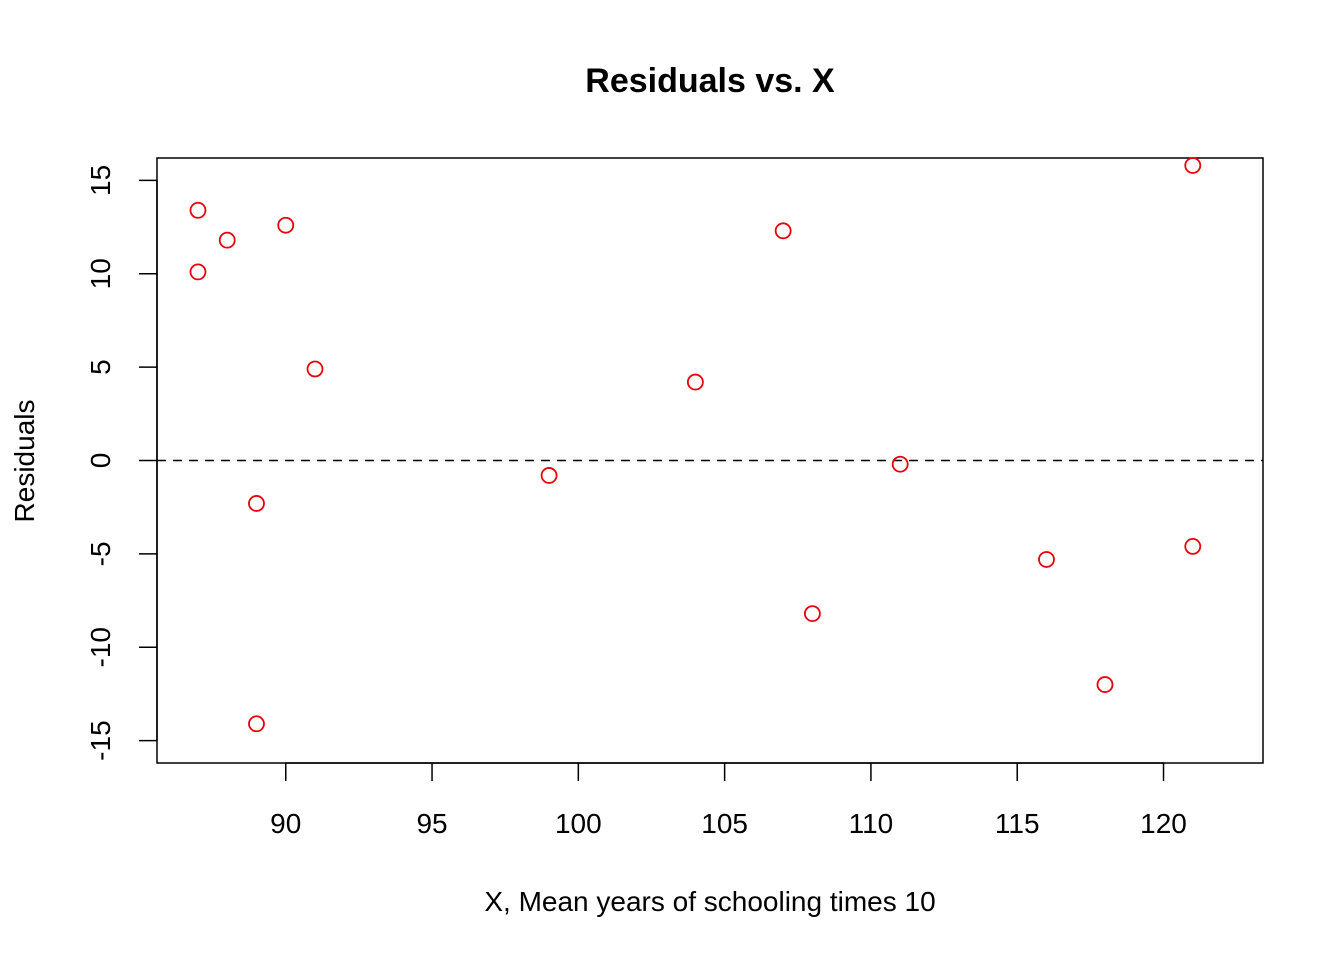 This screenshot has height=960, width=1344. Describe the element at coordinates (871, 823) in the screenshot. I see `x-tick-label: 110` at that location.